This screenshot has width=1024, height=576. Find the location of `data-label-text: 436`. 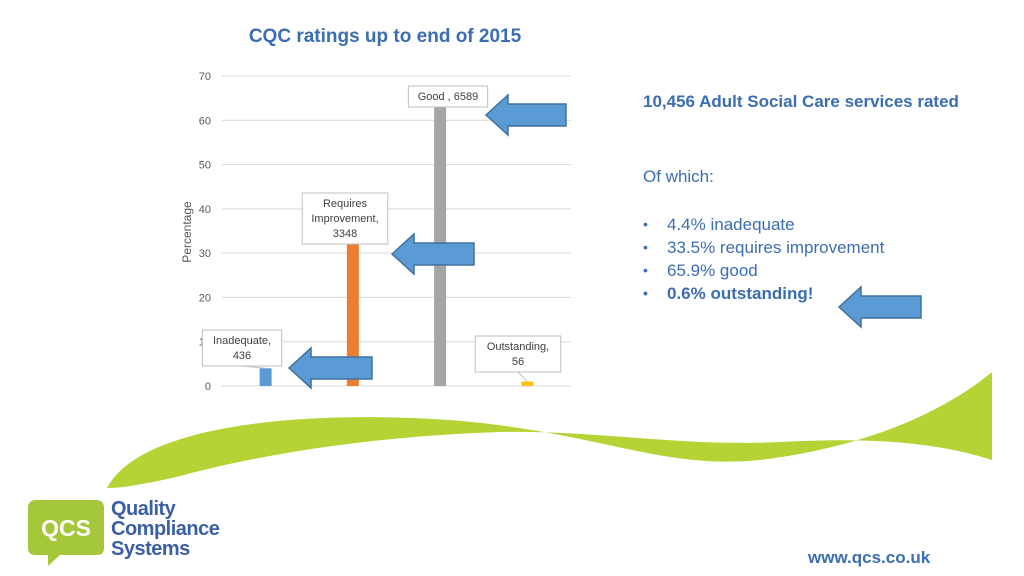

data-label-text: 436 is located at coordinates (242, 356).